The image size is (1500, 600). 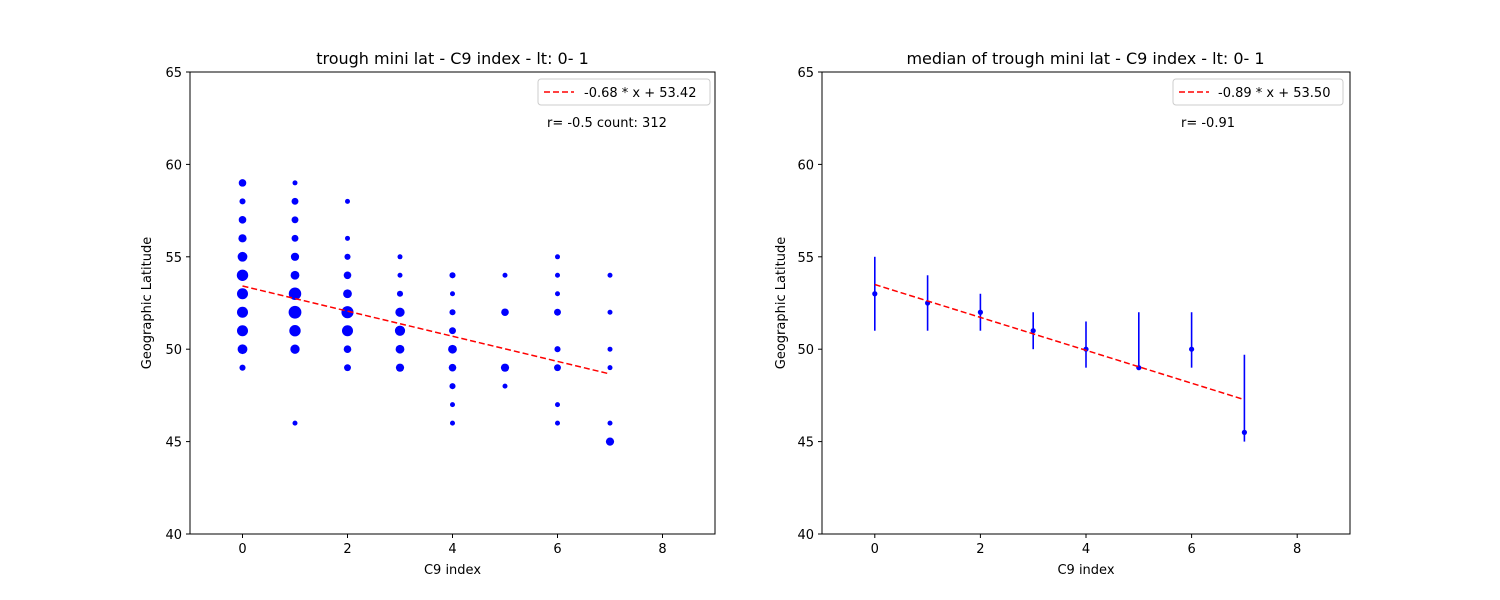 I want to click on left-y-tick-label: 60, so click(x=173, y=165).